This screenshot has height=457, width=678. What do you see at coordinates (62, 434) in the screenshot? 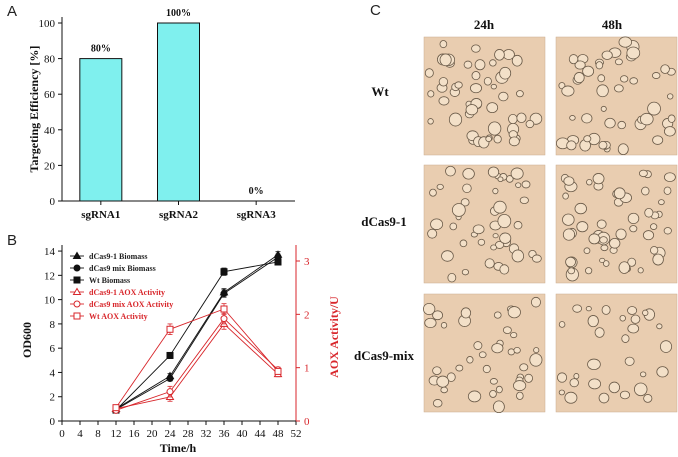
I see `line-chart-x-tick-label: 0` at bounding box center [62, 434].